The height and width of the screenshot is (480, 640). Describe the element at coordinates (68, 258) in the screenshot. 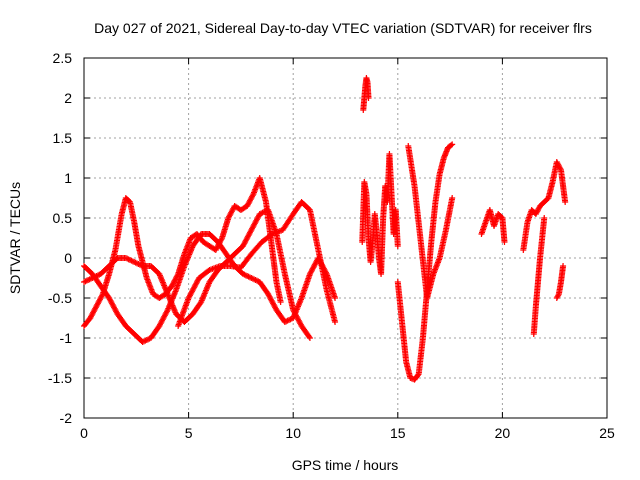

I see `y-tick-label: 0` at that location.